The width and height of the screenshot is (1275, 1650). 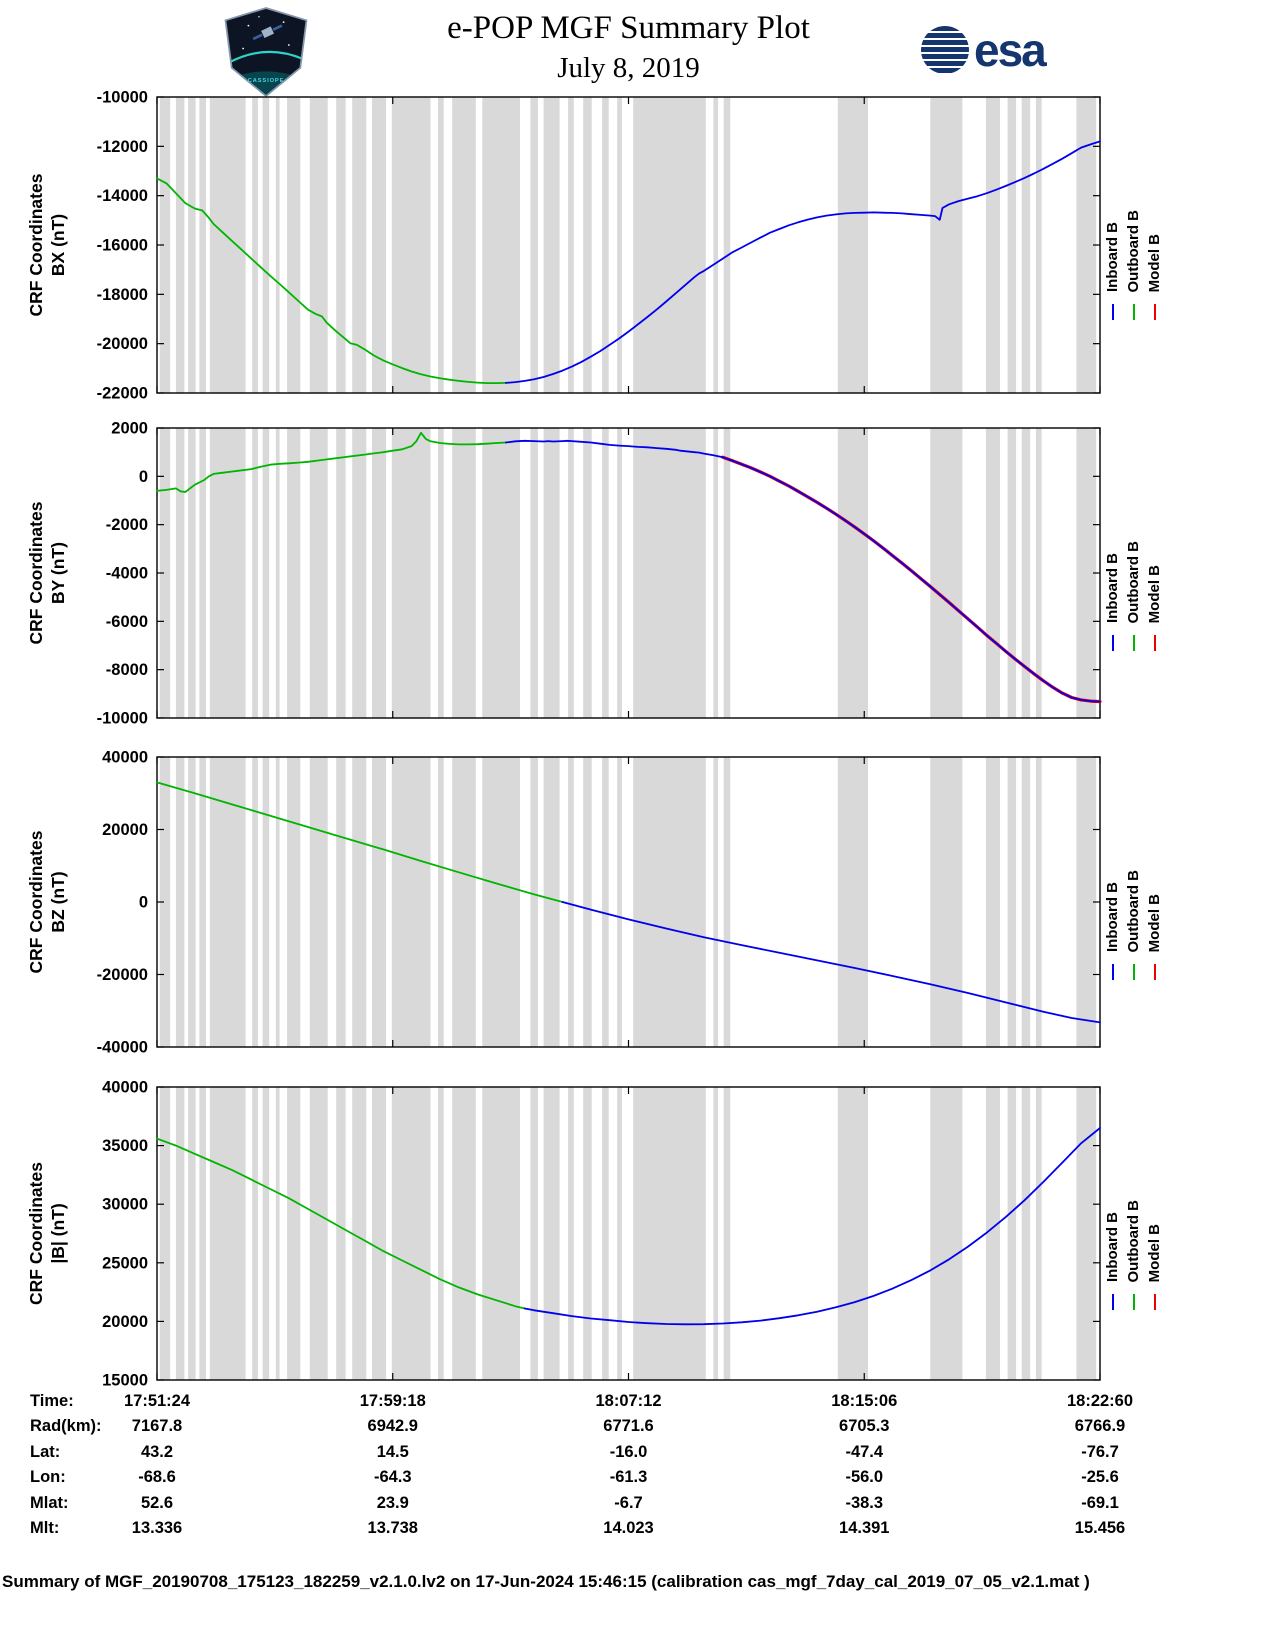 What do you see at coordinates (1155, 643) in the screenshot?
I see `legend-key-model` at bounding box center [1155, 643].